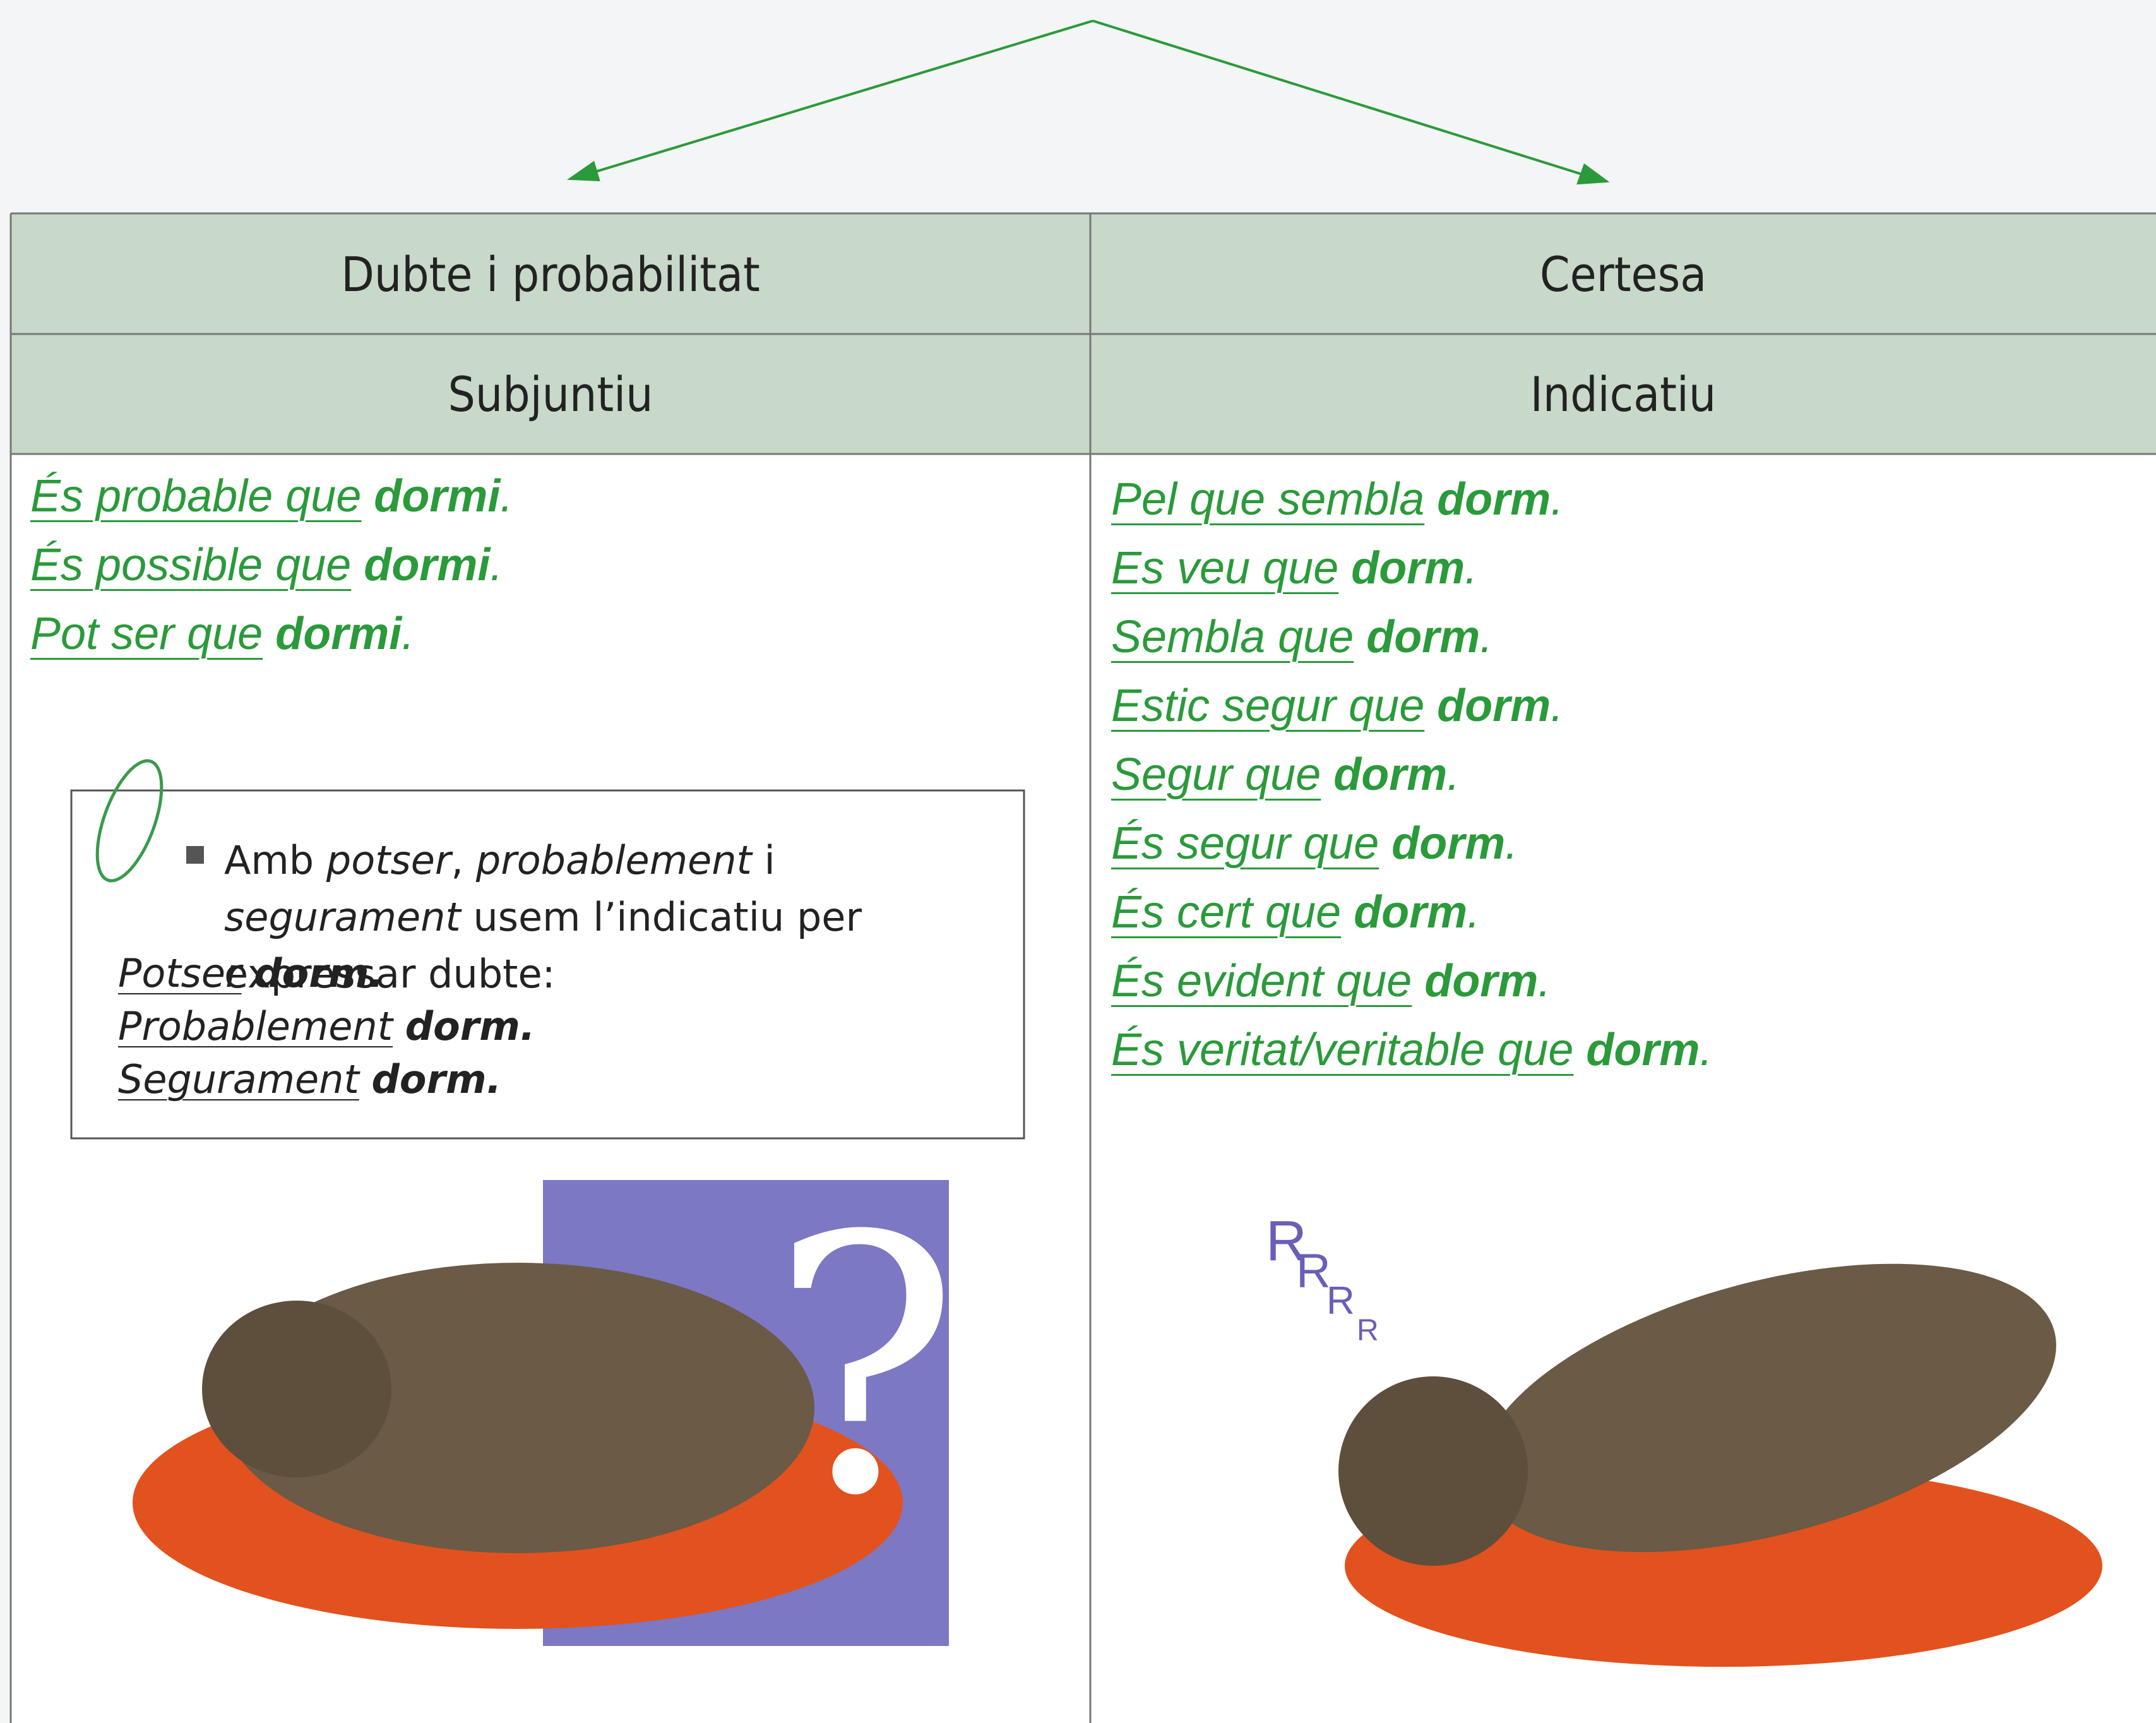 This screenshot has height=1723, width=2156. I want to click on cat-body, so click(1767, 1408).